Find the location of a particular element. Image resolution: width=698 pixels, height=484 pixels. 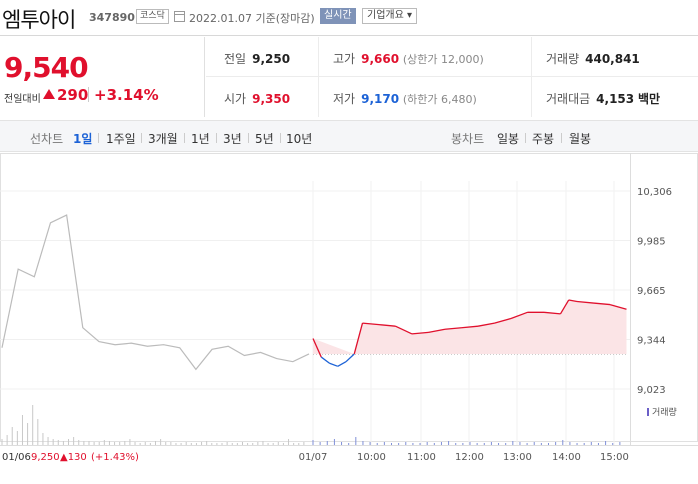

open-stat: 시가 9,350 is located at coordinates (257, 98).